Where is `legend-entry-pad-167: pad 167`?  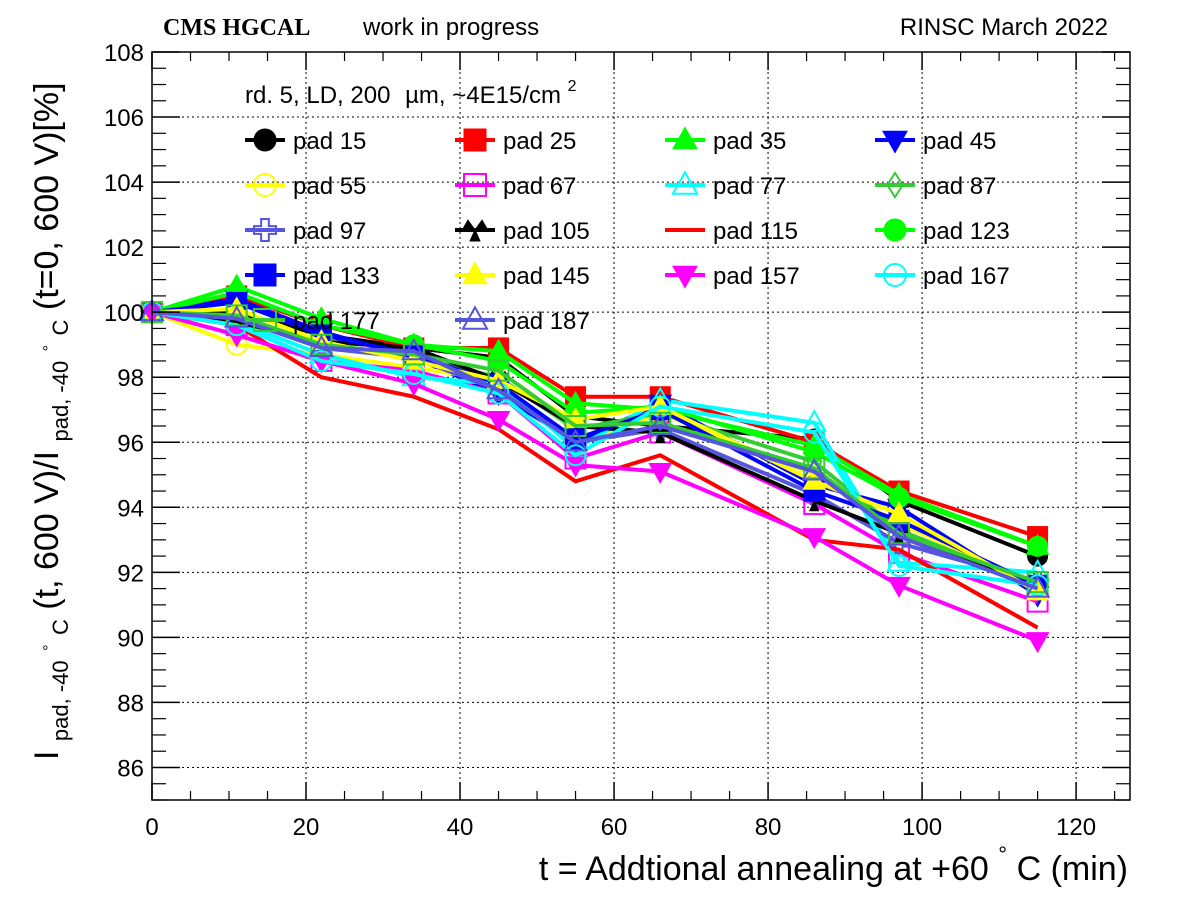
legend-entry-pad-167: pad 167 is located at coordinates (942, 276).